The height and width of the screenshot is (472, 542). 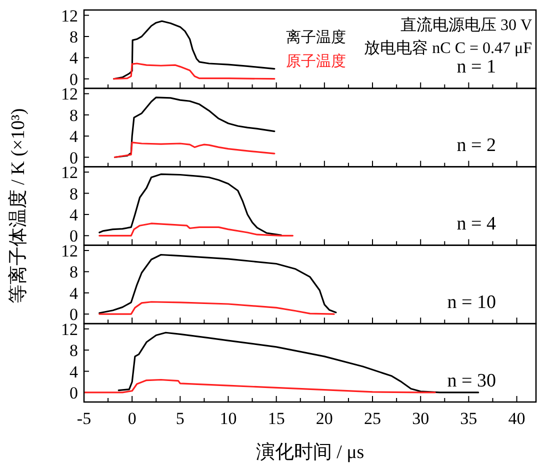 What do you see at coordinates (74, 392) in the screenshot?
I see `y-tick-label: 0` at bounding box center [74, 392].